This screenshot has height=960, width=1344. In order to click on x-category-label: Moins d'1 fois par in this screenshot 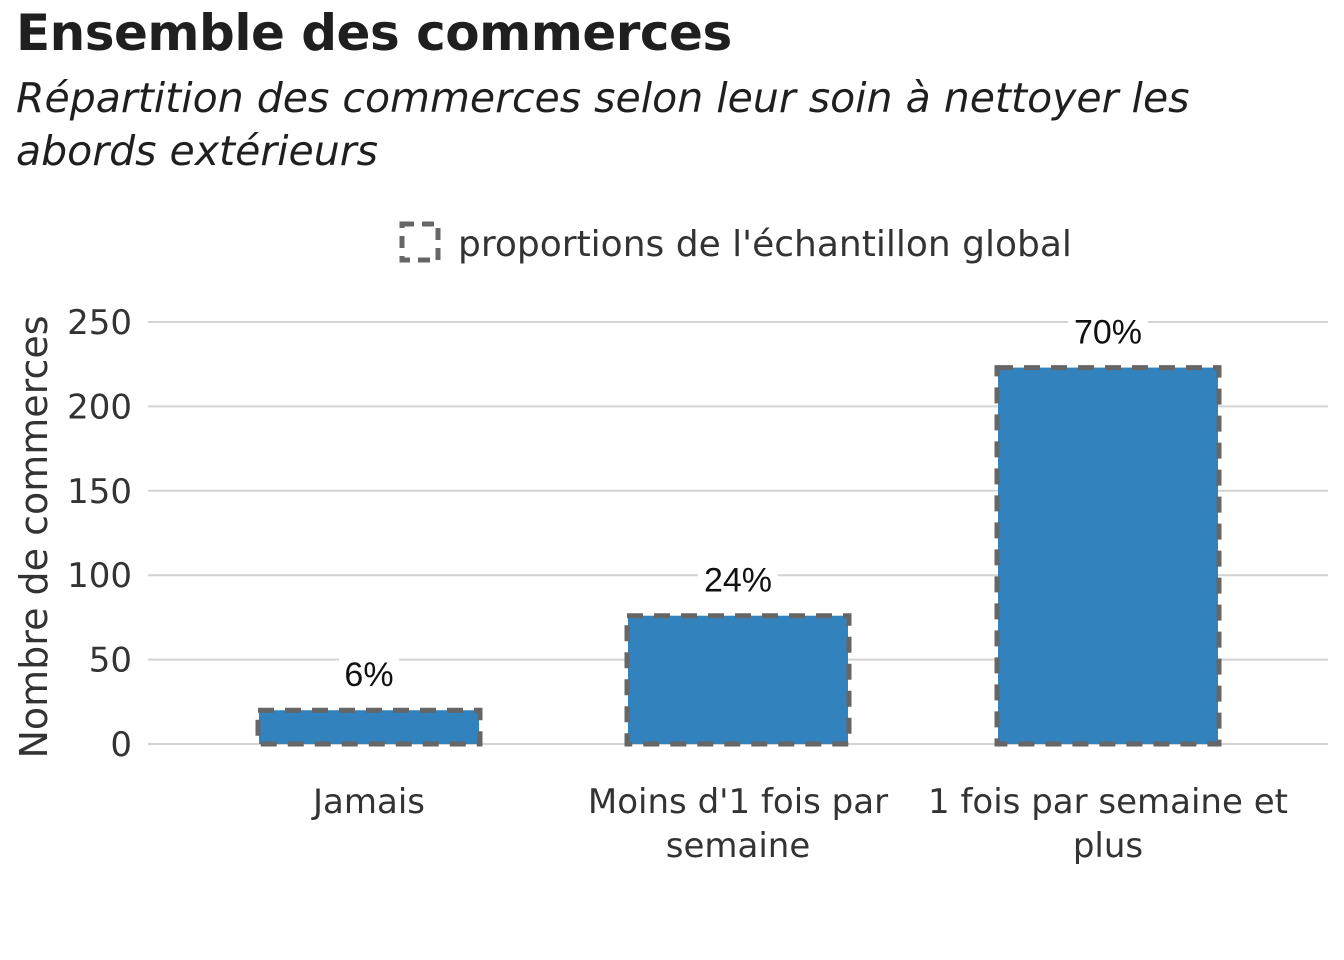, I will do `click(738, 802)`.